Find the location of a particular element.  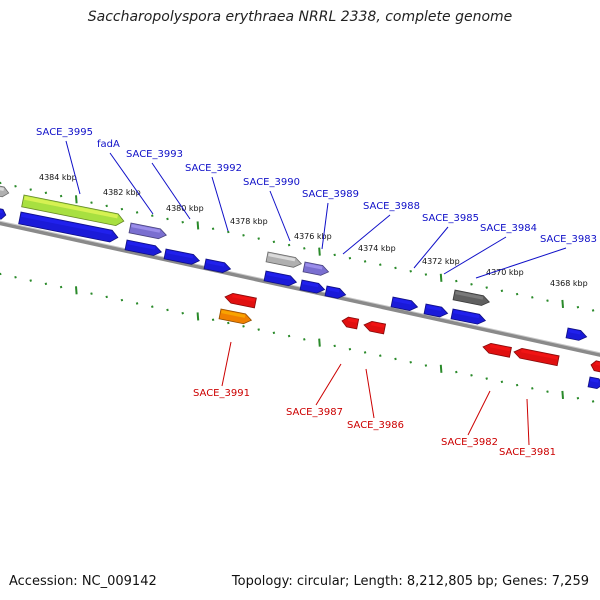

gene-sace-3988-shine is located at coordinates (402, 301).